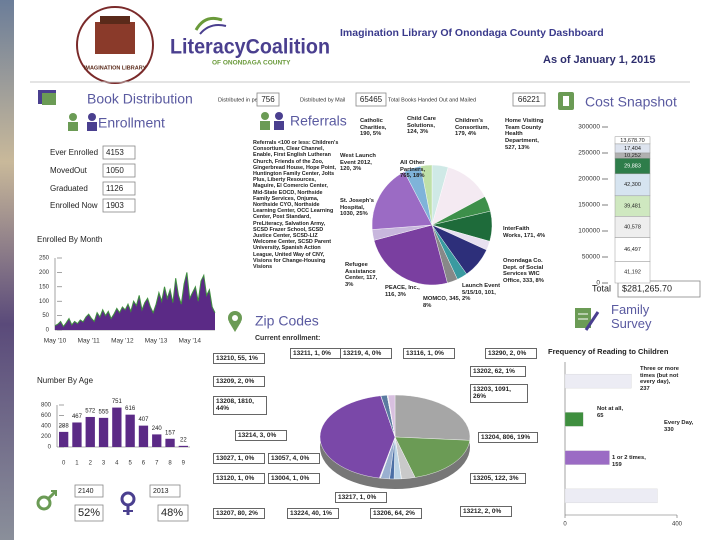 This screenshot has height=540, width=720. What do you see at coordinates (130, 409) in the screenshot?
I see `value-label: 616` at bounding box center [130, 409].